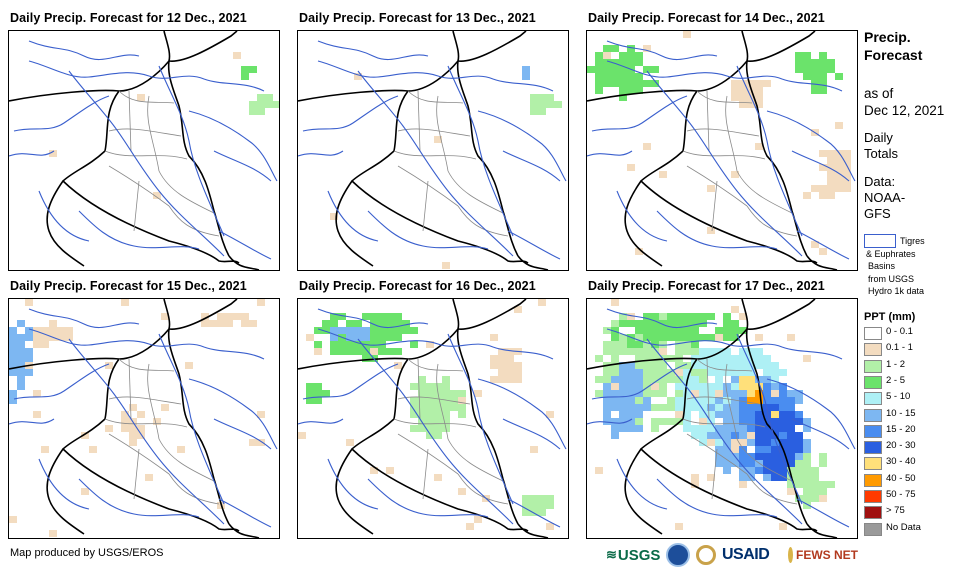 The width and height of the screenshot is (967, 576). Describe the element at coordinates (379, 334) in the screenshot. I see `turkey-border` at that location.